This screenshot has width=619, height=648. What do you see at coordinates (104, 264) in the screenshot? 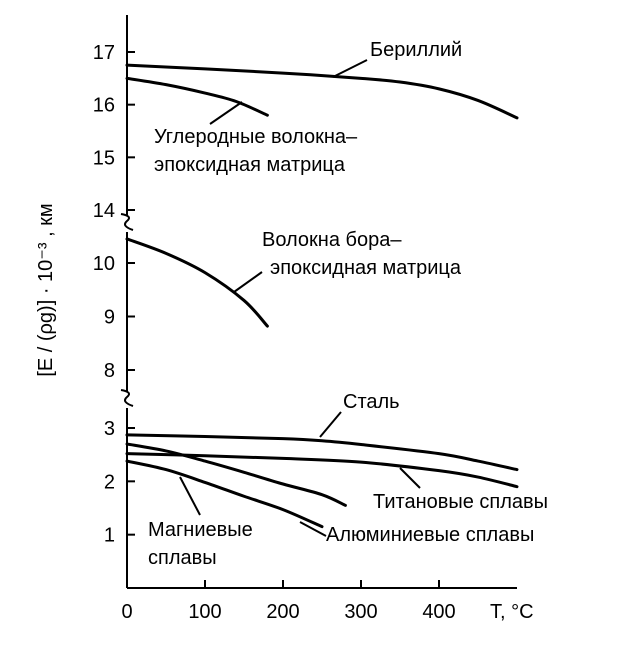
I see `y-tick-label: 10` at bounding box center [104, 264].